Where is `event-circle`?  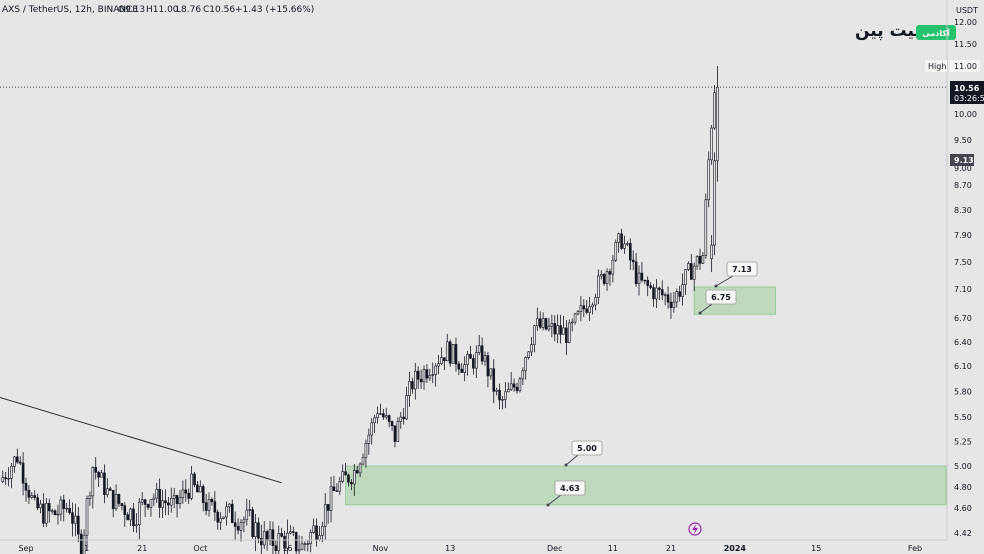
event-circle is located at coordinates (695, 529).